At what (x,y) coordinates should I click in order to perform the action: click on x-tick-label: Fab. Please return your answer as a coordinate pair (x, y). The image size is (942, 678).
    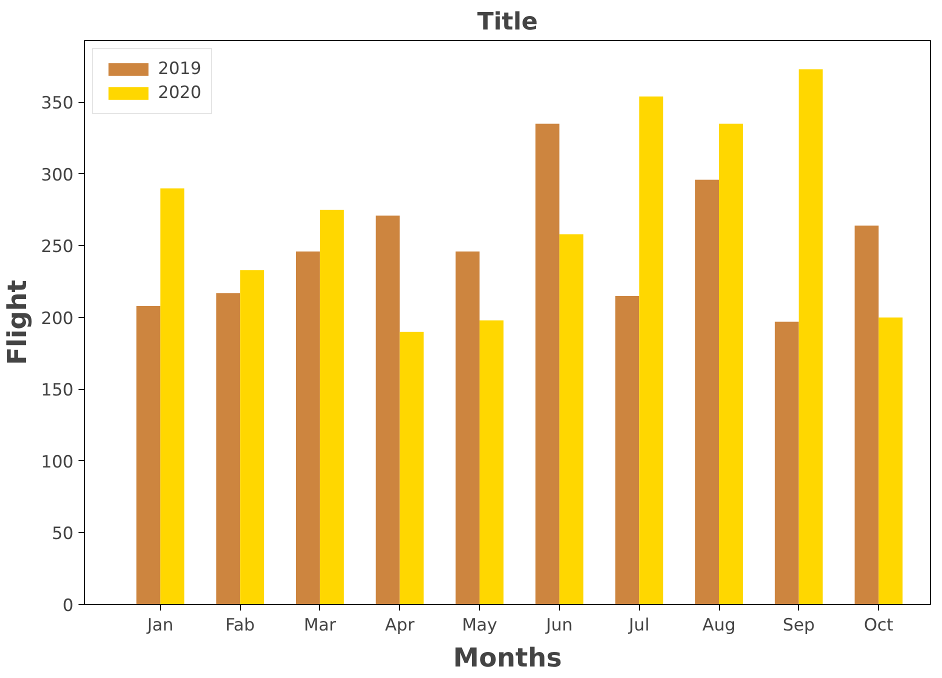
    Looking at the image, I should click on (240, 626).